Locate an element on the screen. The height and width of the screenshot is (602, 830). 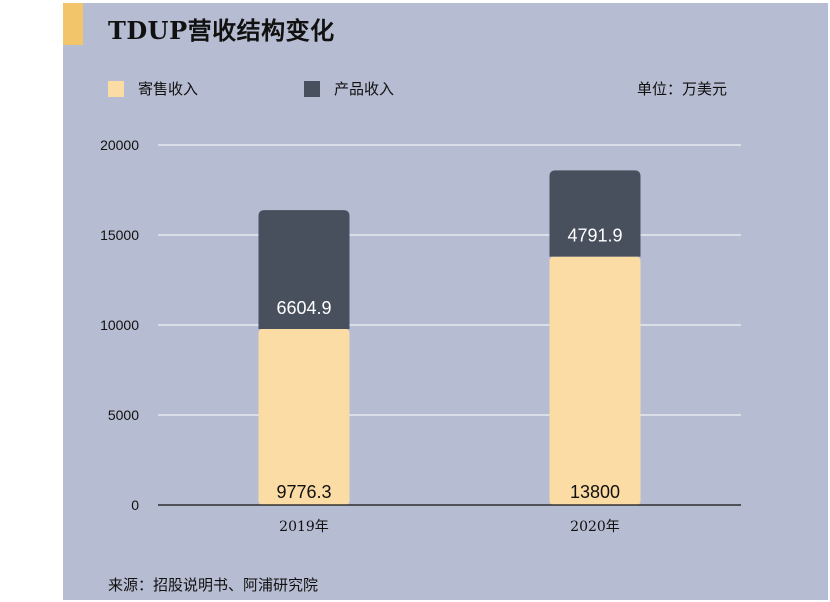
legend-item-consignment: 寄售收入 is located at coordinates (153, 88).